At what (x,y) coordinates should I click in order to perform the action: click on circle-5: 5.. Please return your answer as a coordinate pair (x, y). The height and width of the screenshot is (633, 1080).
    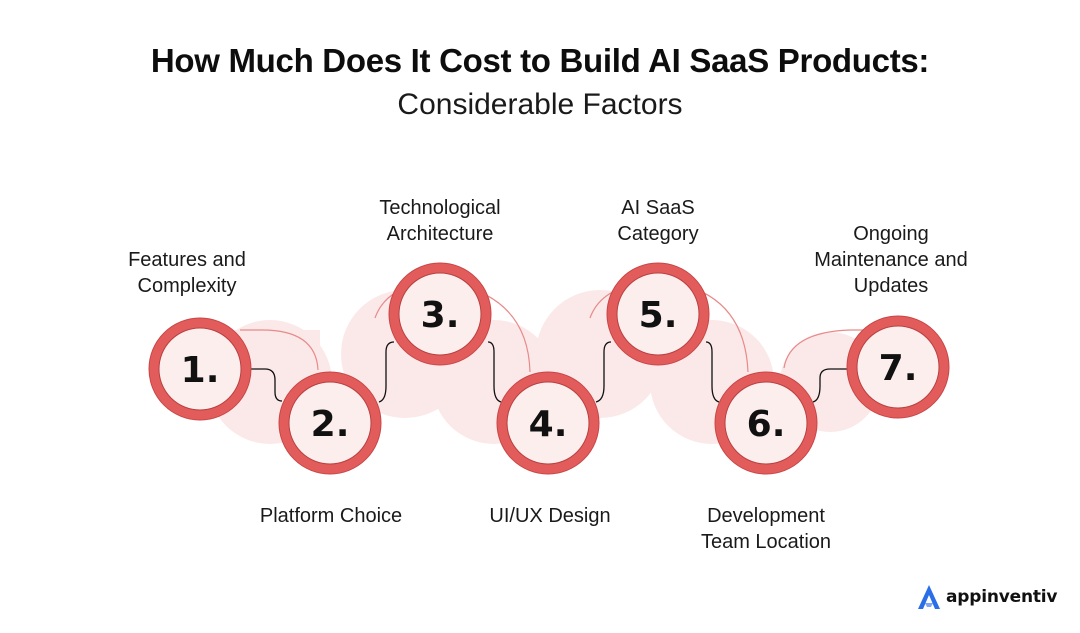
    Looking at the image, I should click on (658, 314).